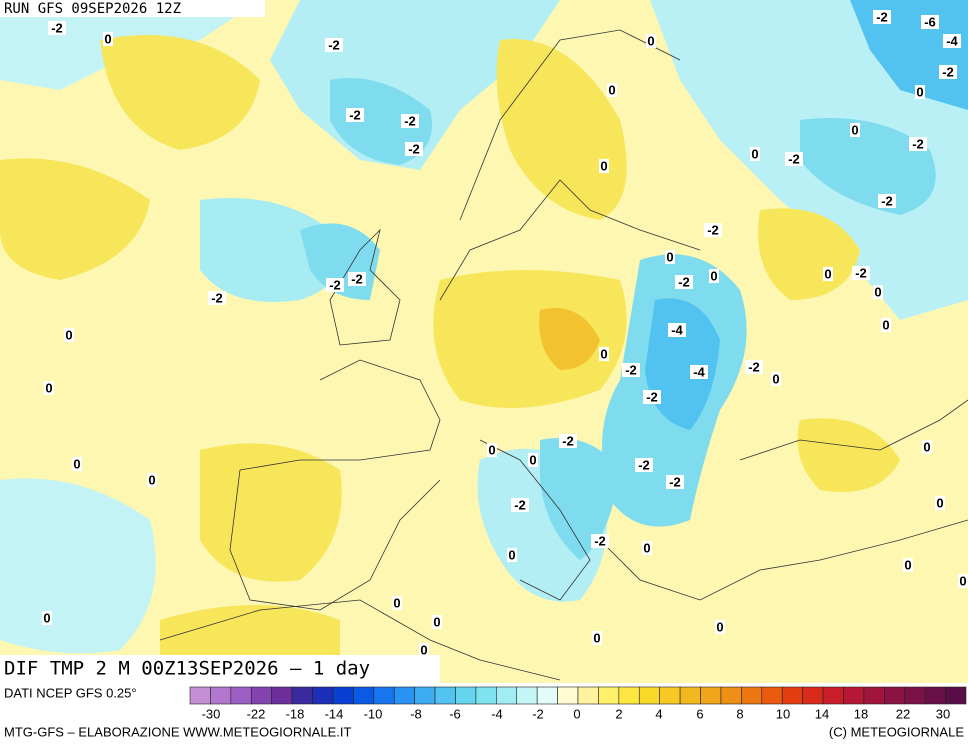 This screenshot has height=745, width=968. I want to click on colorbar-tick-label: 30, so click(943, 713).